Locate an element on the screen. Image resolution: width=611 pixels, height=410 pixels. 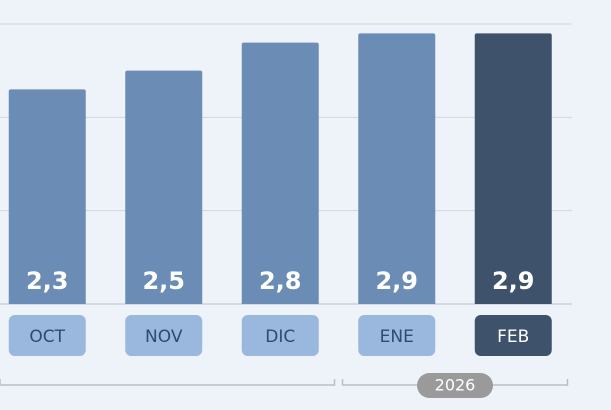
group-label: 2026 is located at coordinates (455, 385).